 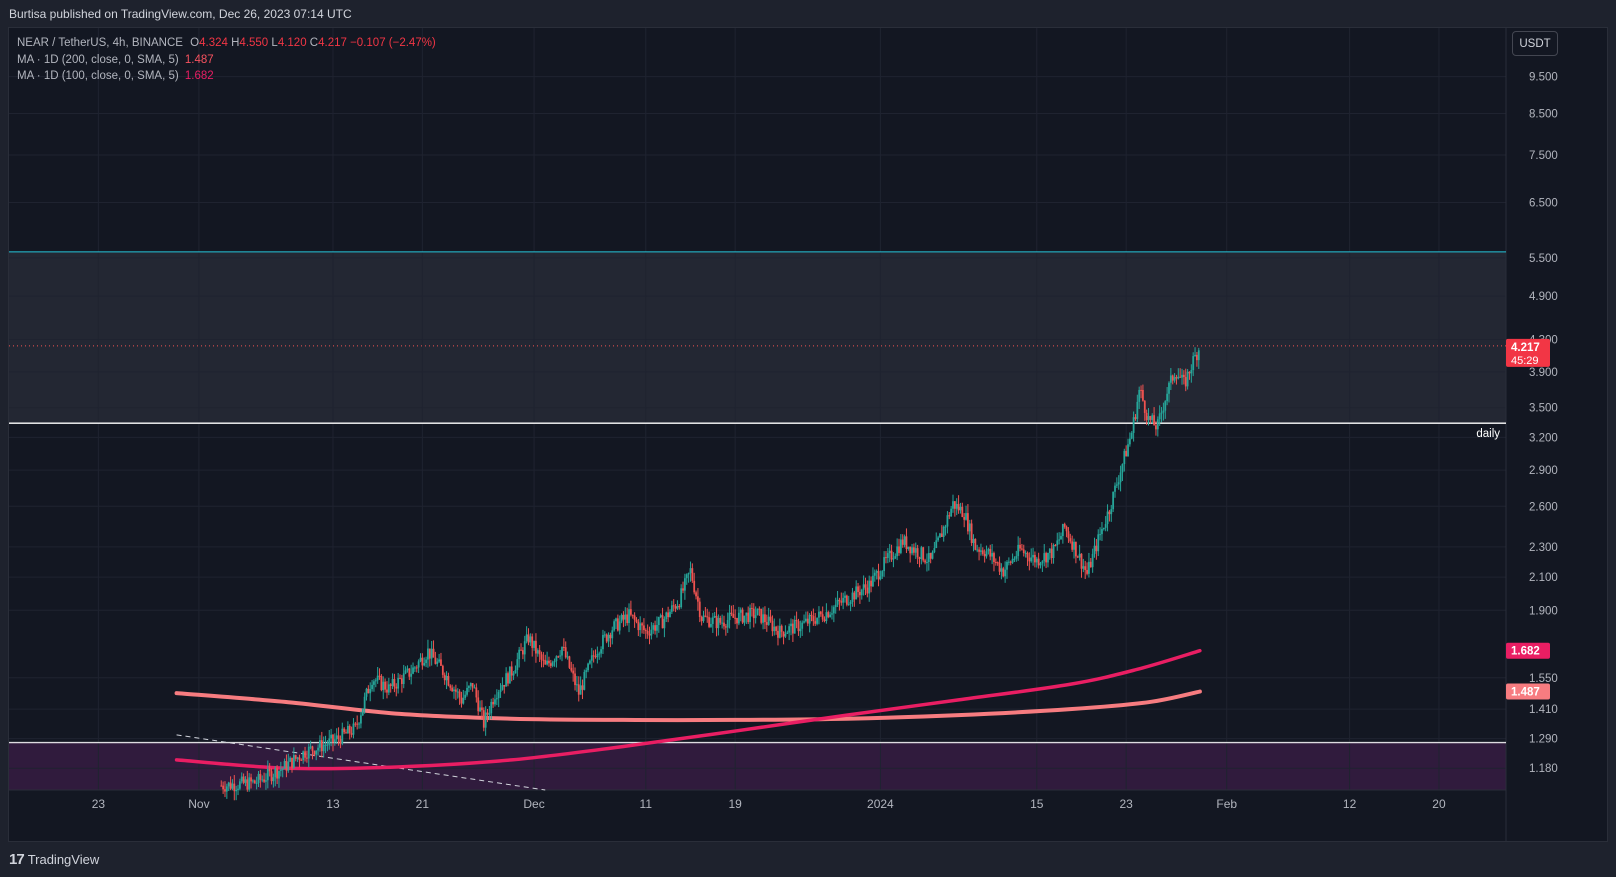 I want to click on y-tick-label: 2.300, so click(x=1543, y=548).